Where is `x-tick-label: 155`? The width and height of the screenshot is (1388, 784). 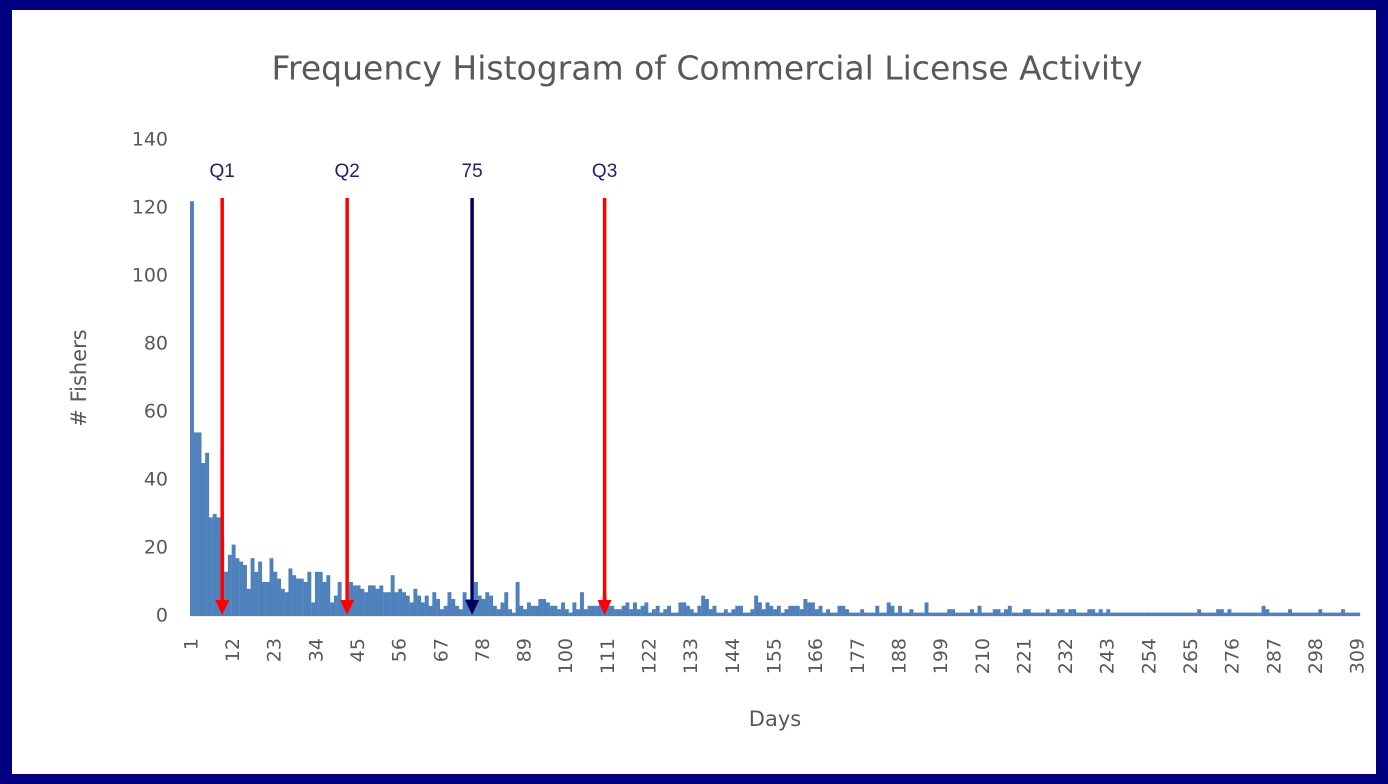 x-tick-label: 155 is located at coordinates (775, 656).